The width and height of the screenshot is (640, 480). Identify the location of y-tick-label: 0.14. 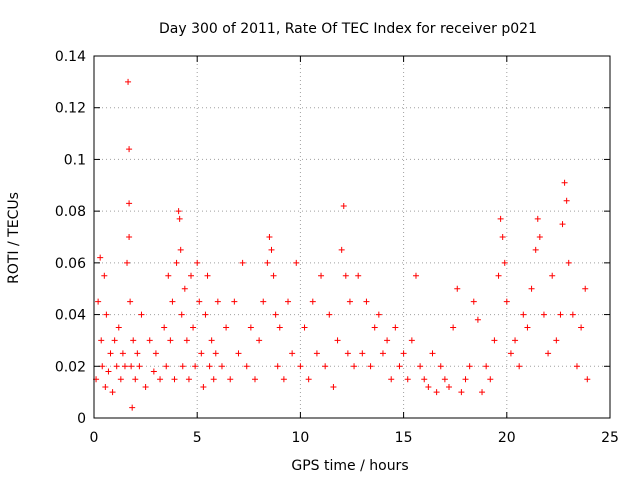
(70, 57).